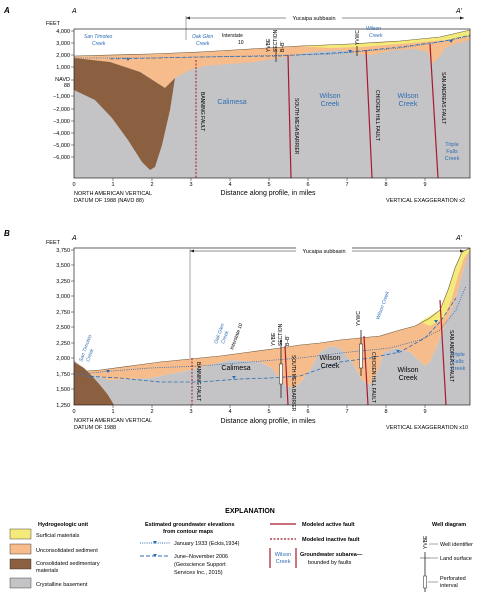 The width and height of the screenshot is (500, 600). I want to click on y-unit-a: FEET, so click(53, 24).